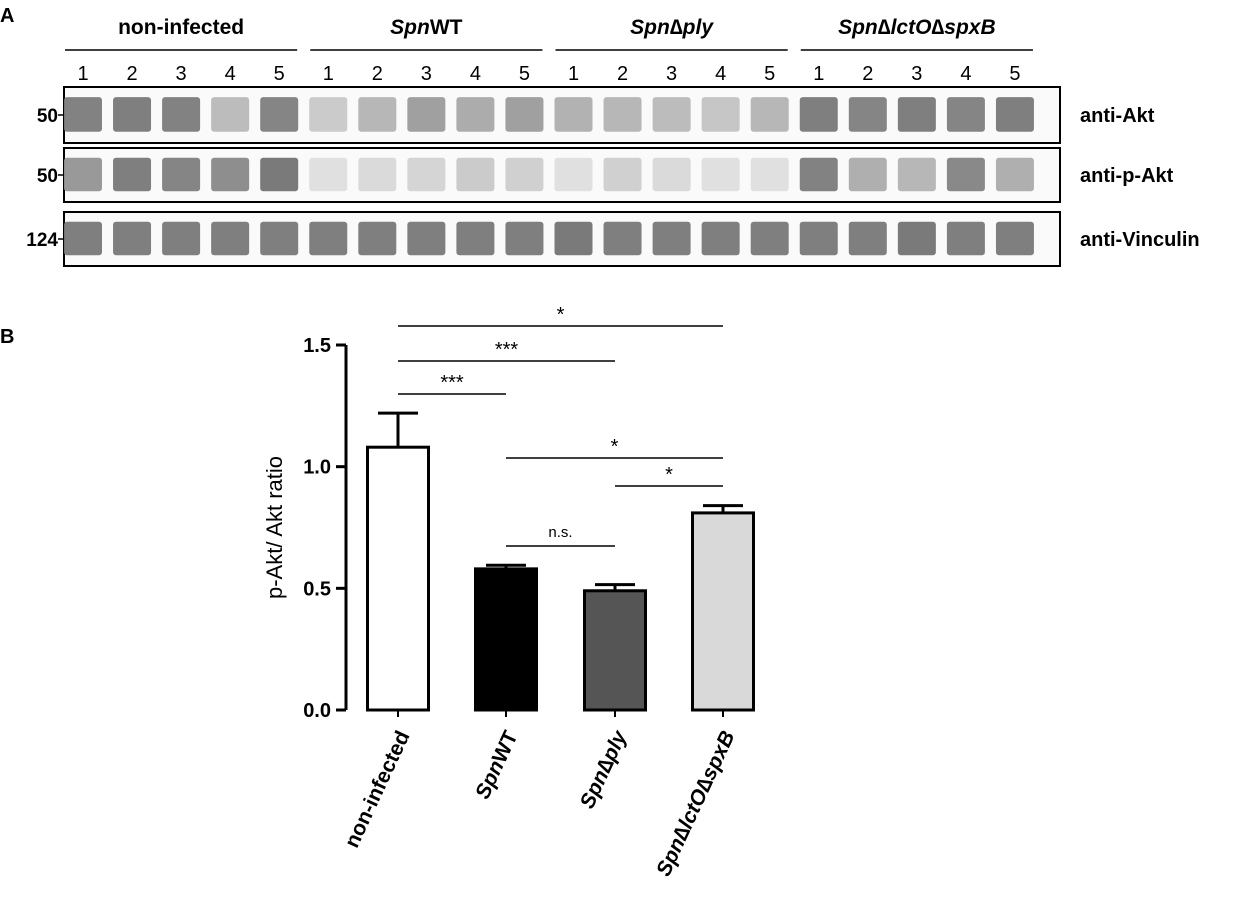  What do you see at coordinates (42, 240) in the screenshot?
I see `molecular-weight-label: 124` at bounding box center [42, 240].